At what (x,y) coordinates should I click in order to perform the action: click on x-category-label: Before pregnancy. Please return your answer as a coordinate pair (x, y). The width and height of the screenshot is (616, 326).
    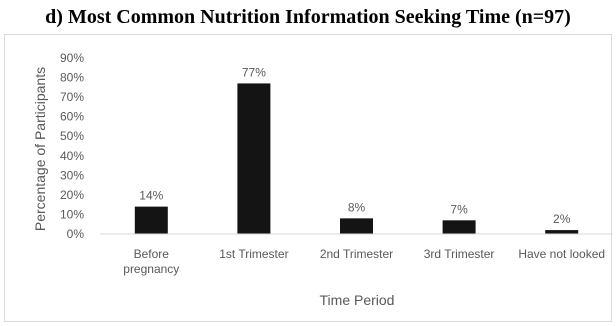
    Looking at the image, I should click on (151, 261).